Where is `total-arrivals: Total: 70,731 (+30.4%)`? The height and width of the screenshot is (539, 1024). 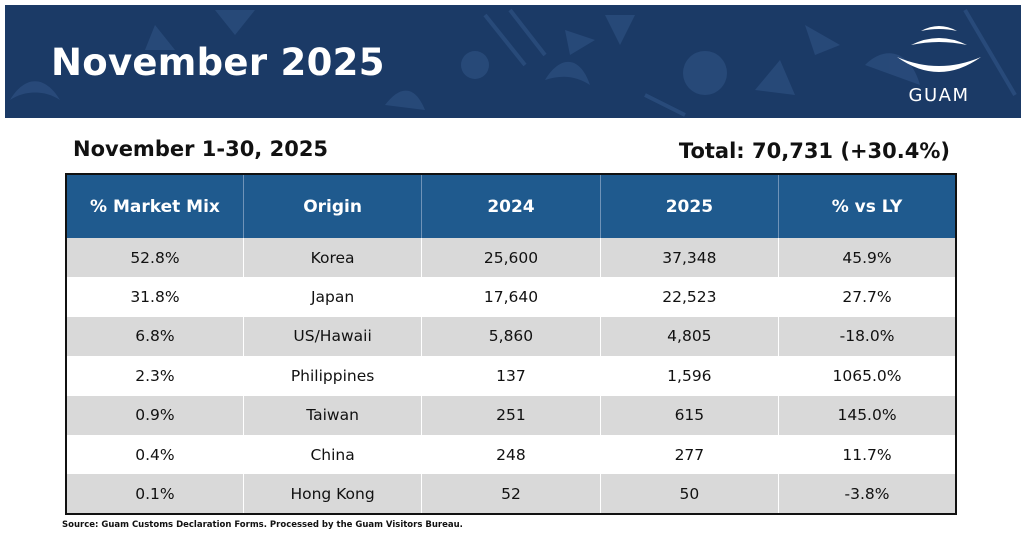
total-arrivals: Total: 70,731 (+30.4%) is located at coordinates (814, 151).